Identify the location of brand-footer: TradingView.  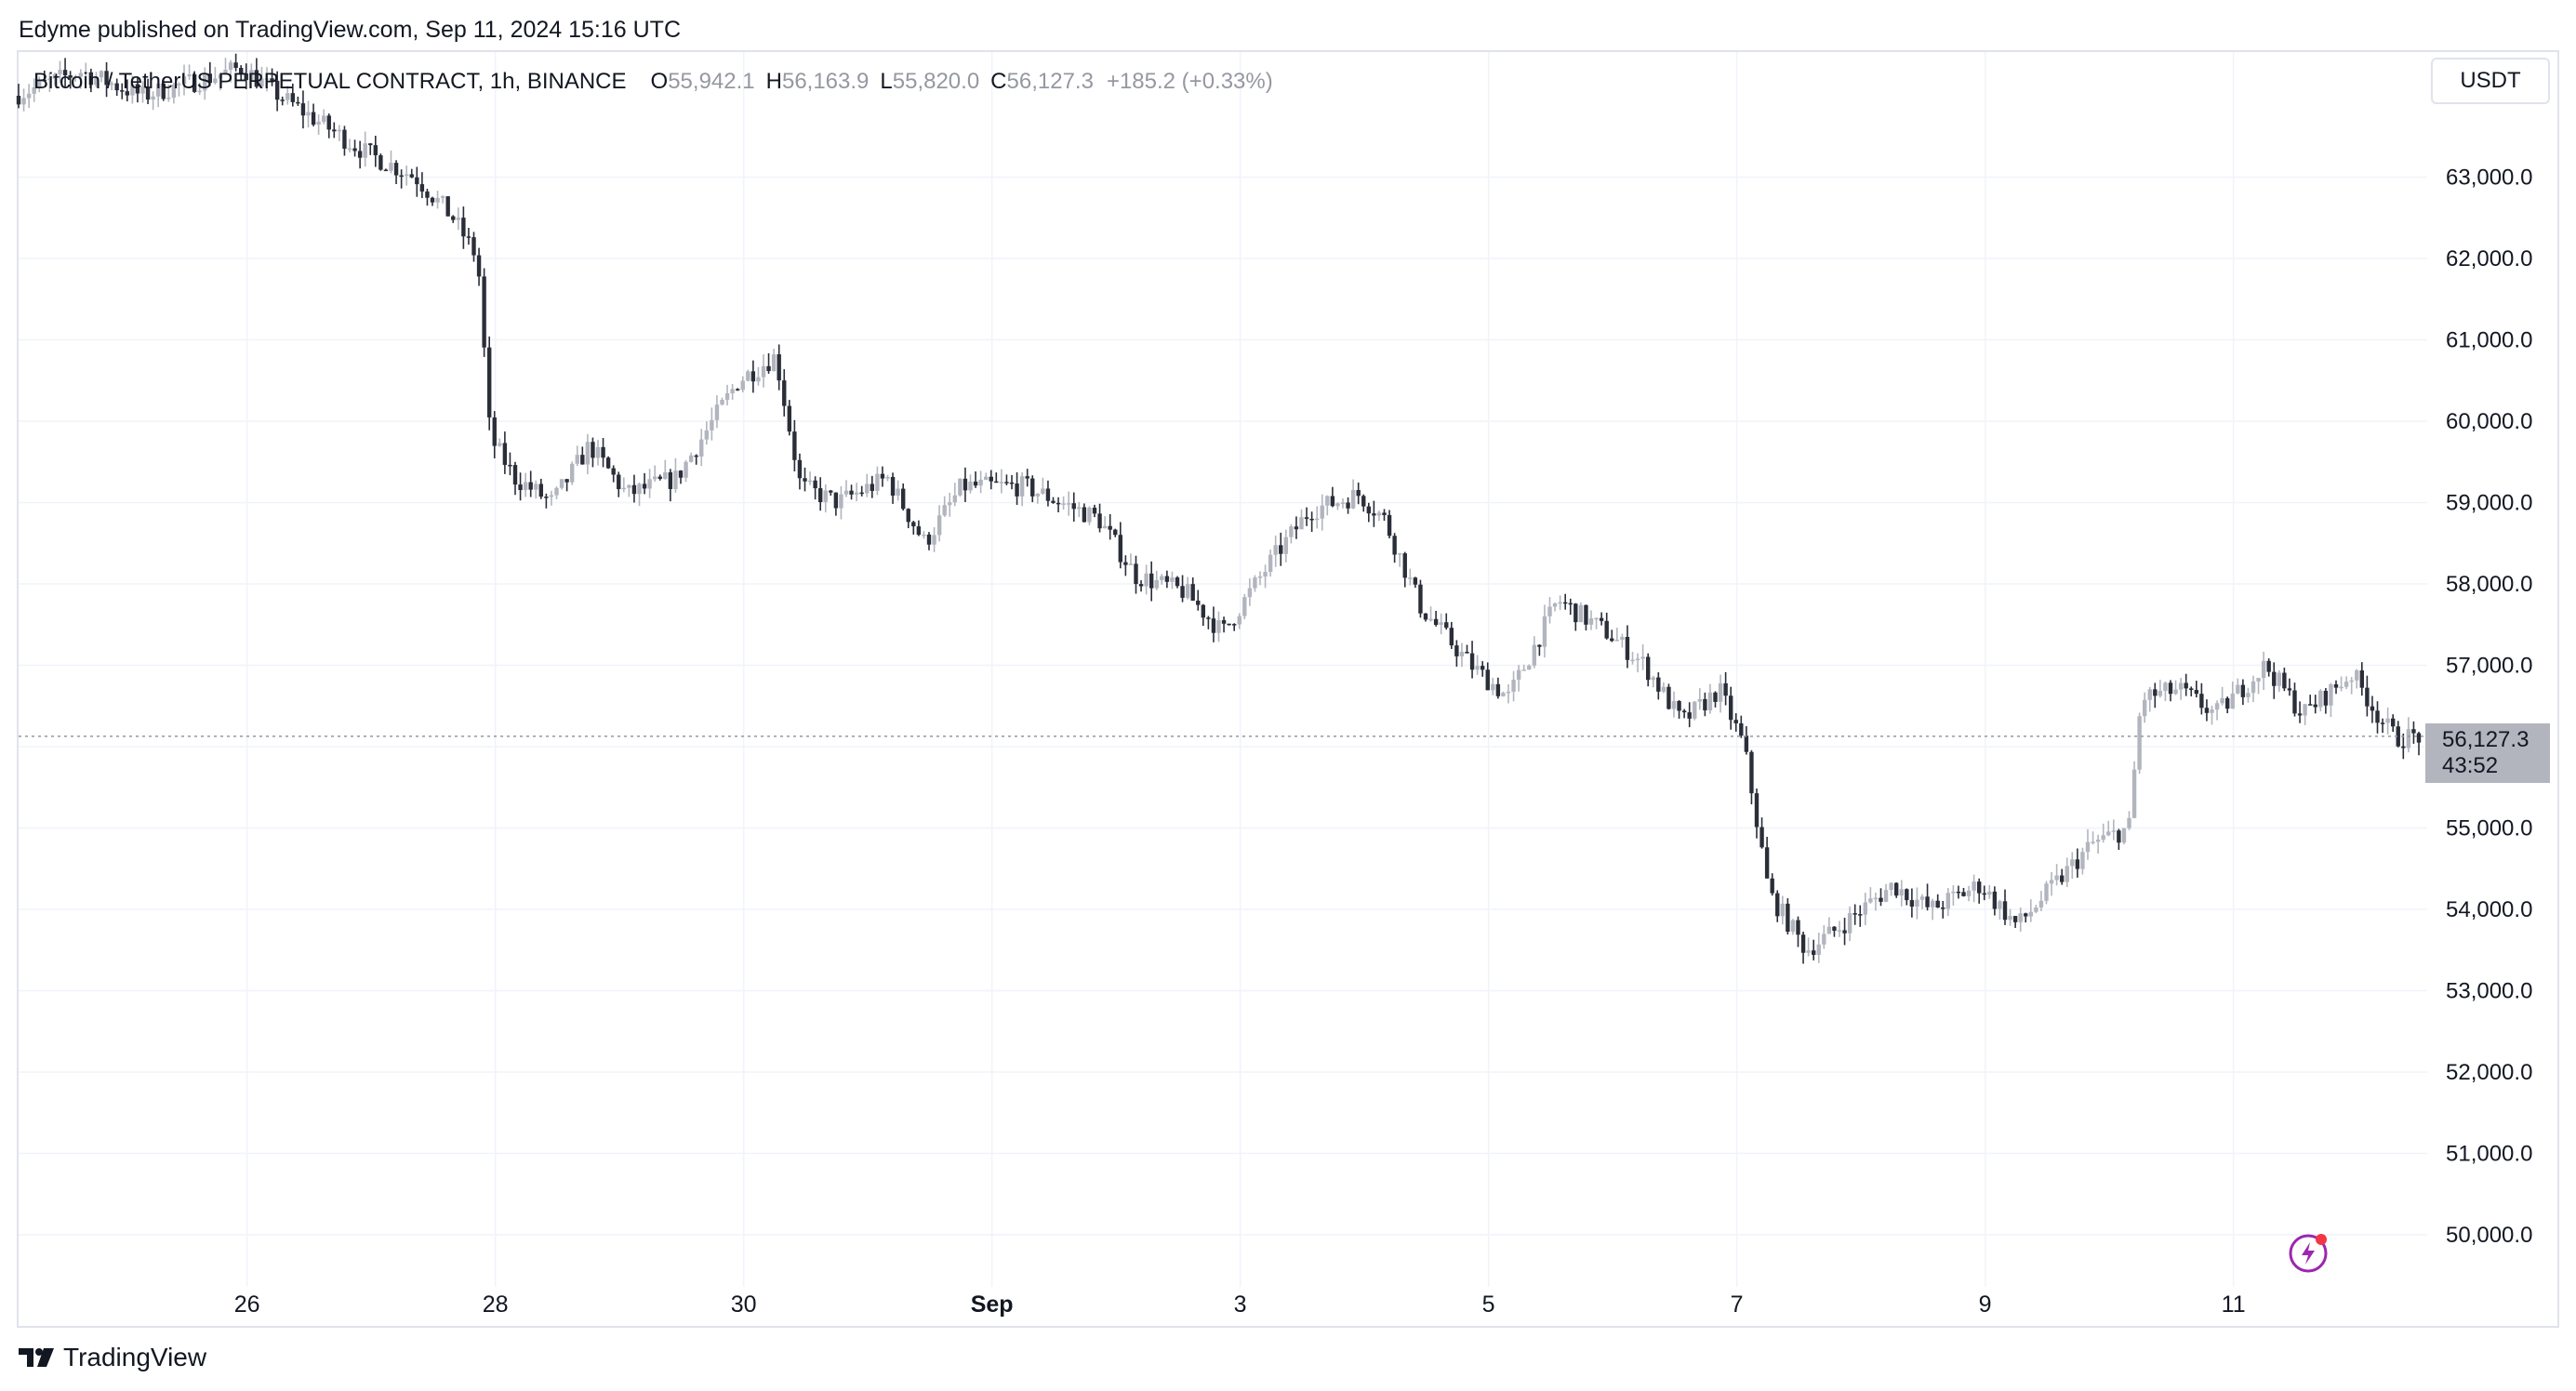
(112, 1357).